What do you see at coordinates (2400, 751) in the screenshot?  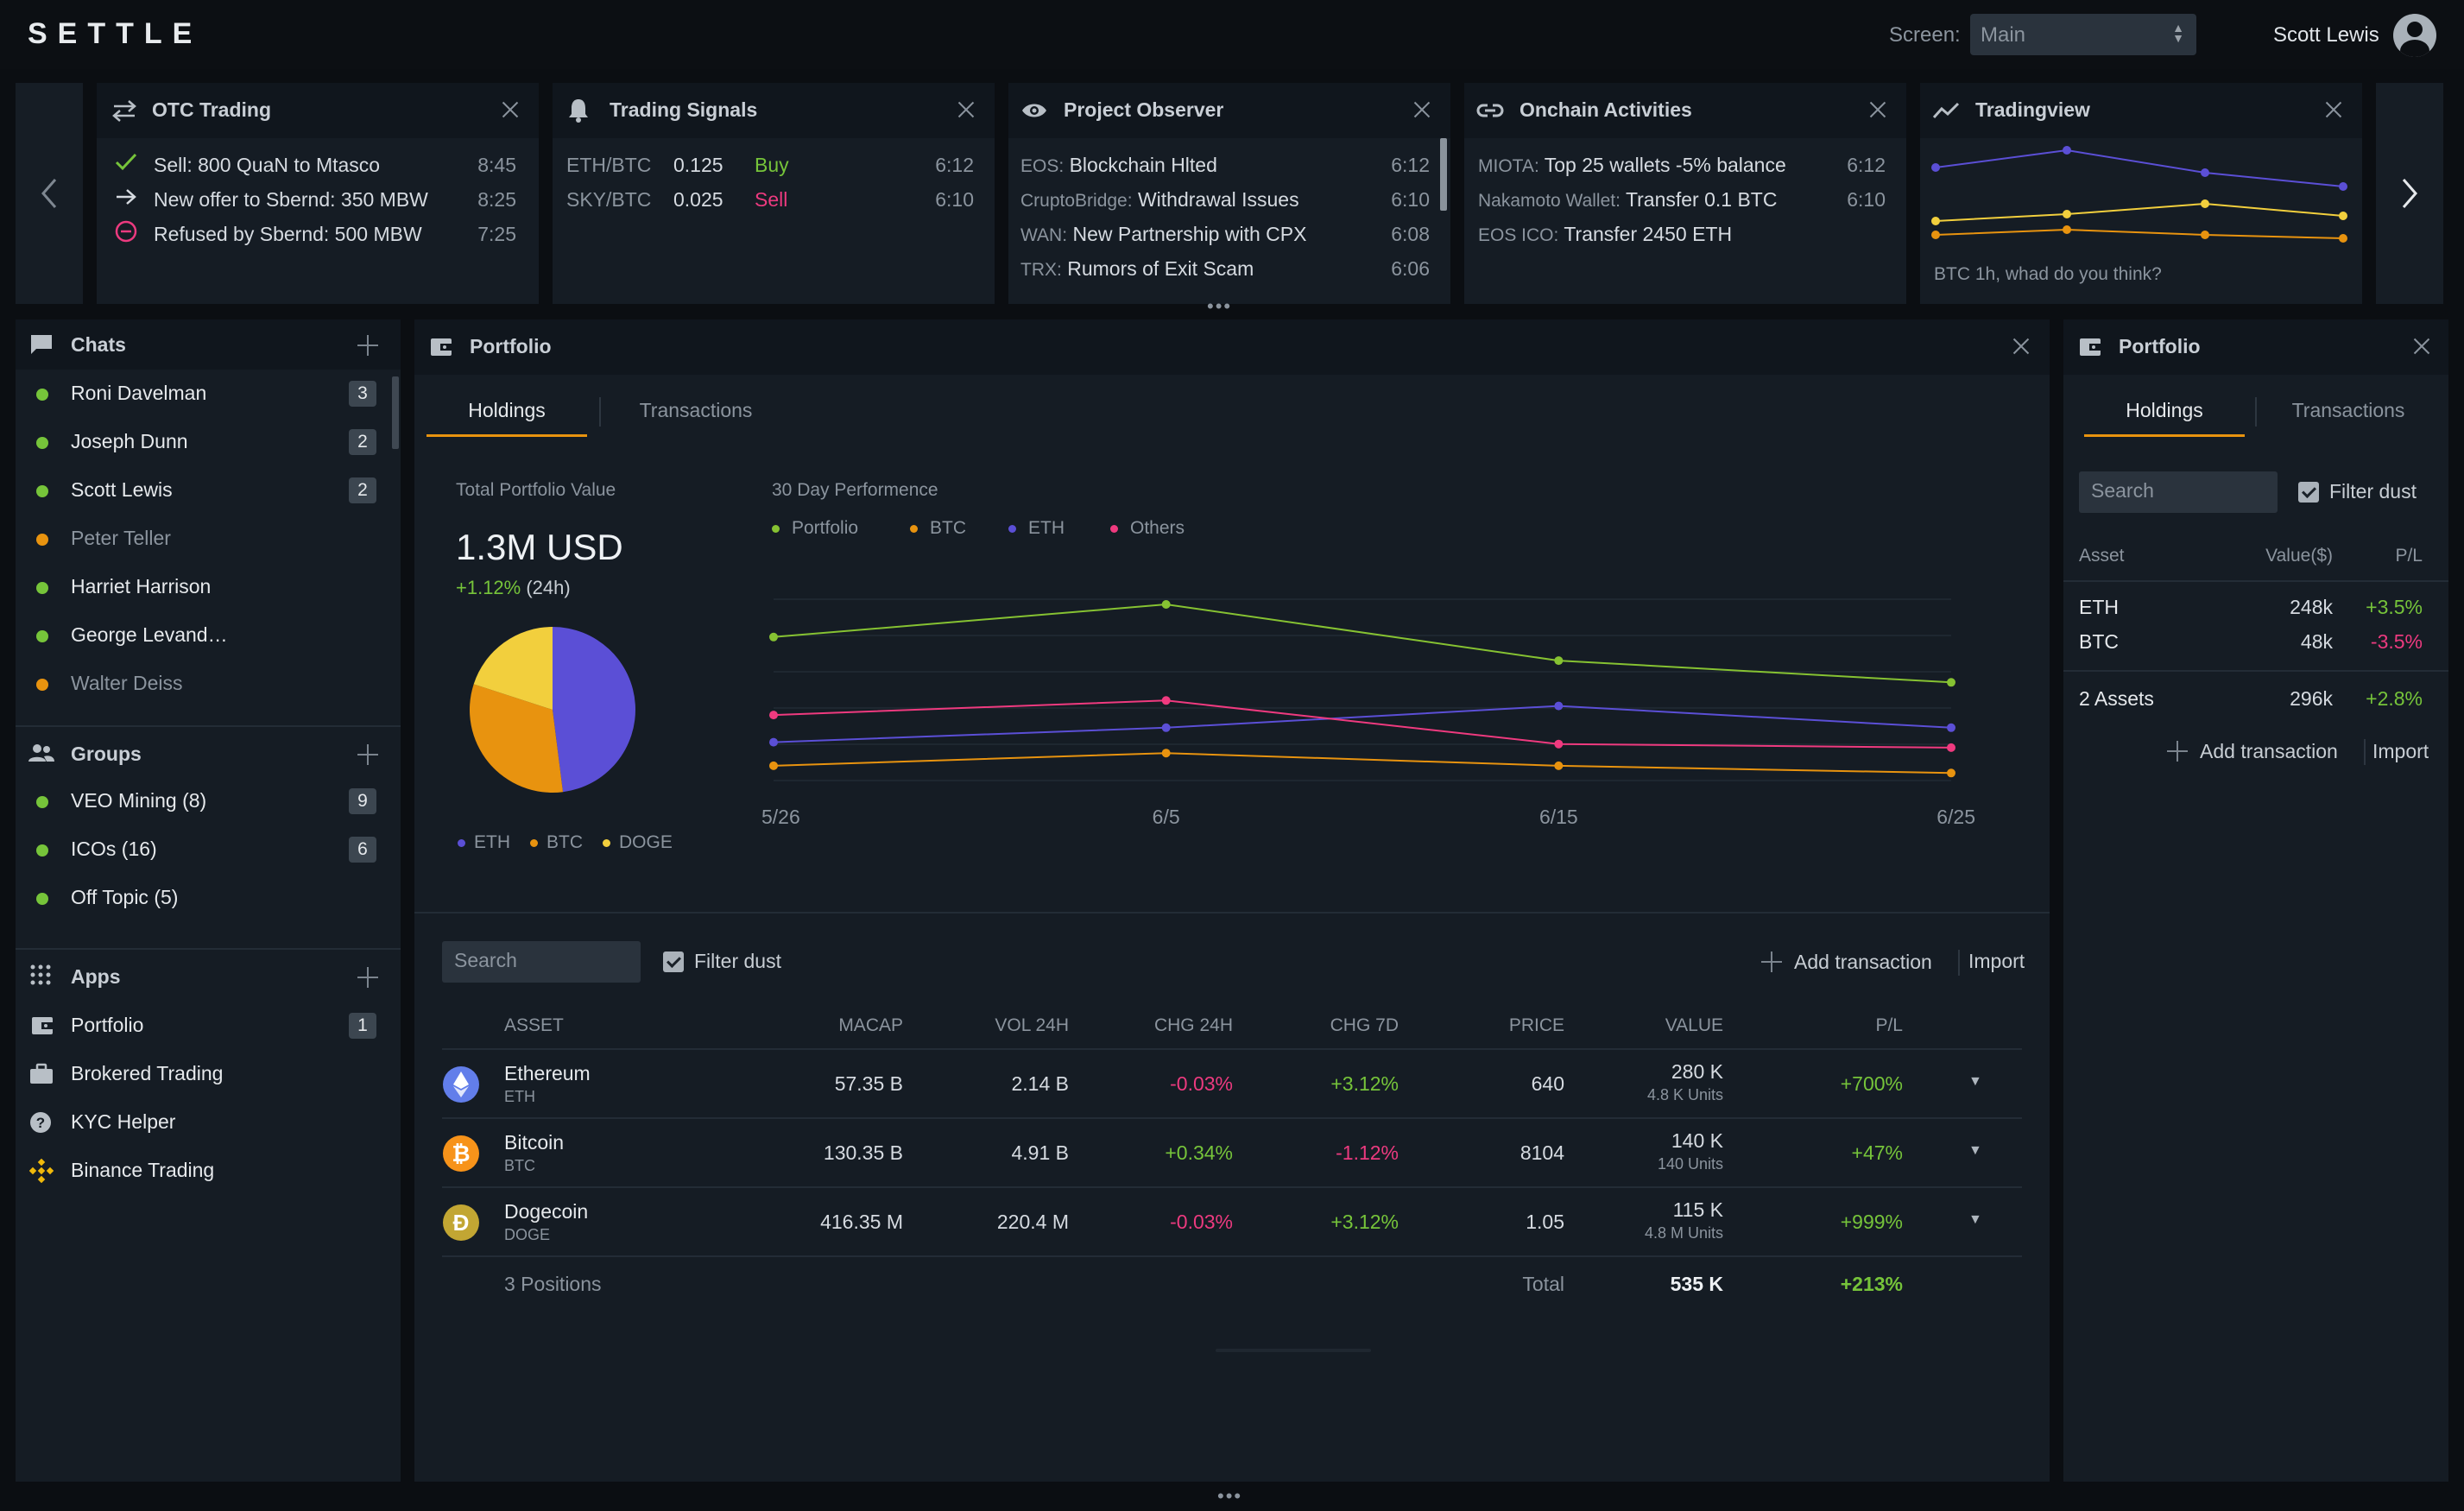 I see `import-button: Import` at bounding box center [2400, 751].